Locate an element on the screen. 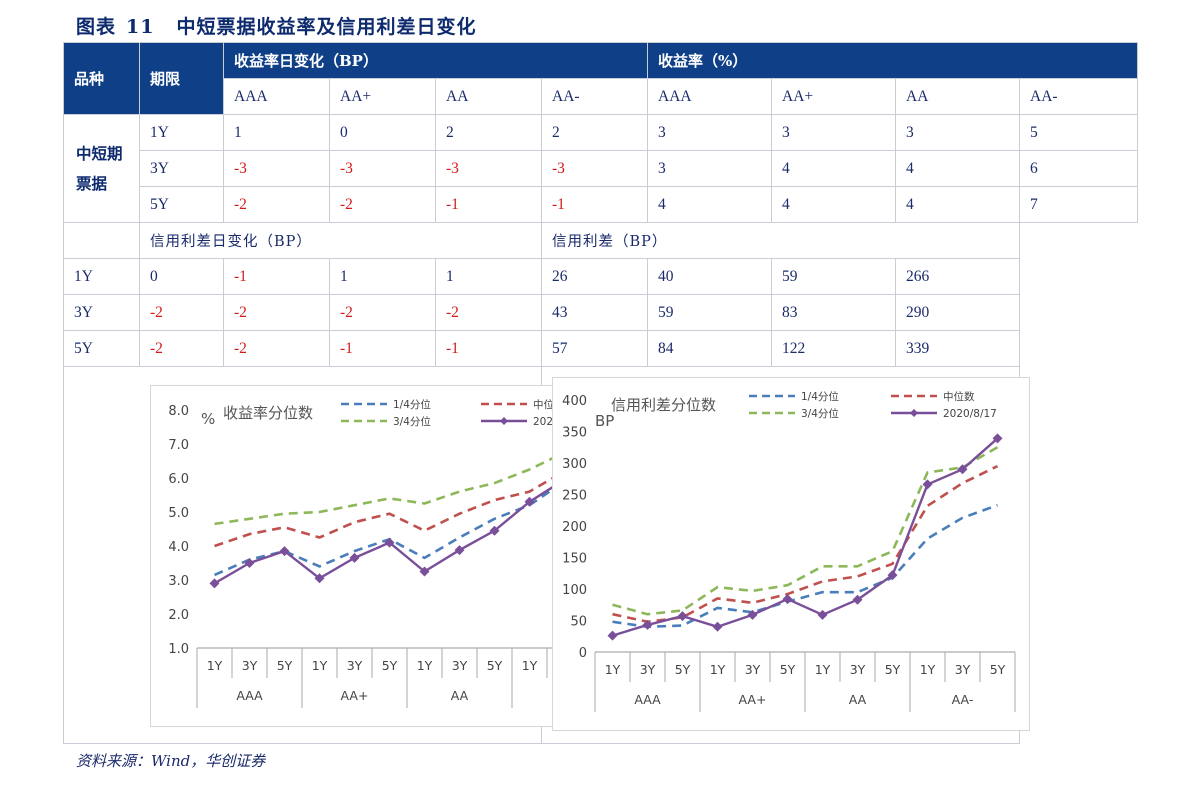 This screenshot has width=1191, height=789. y-unit-label: BP is located at coordinates (604, 421).